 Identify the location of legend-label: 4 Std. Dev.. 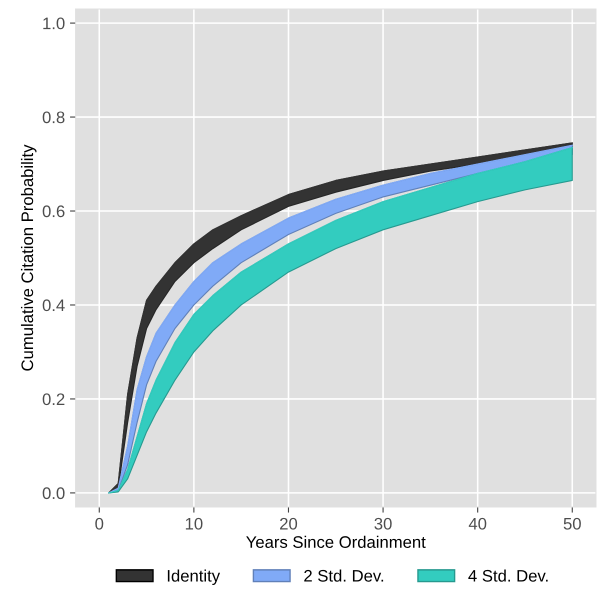
(508, 575).